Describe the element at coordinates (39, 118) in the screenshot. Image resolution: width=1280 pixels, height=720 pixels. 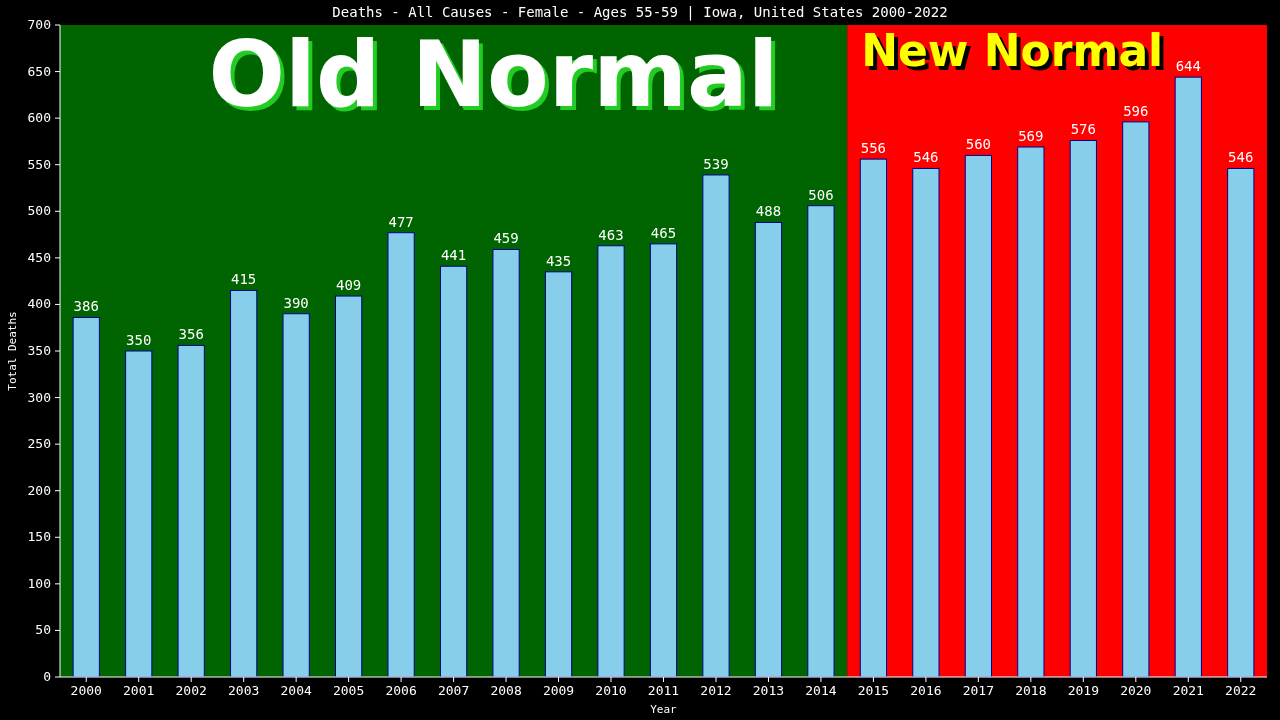
I see `y-tick-label: 600` at that location.